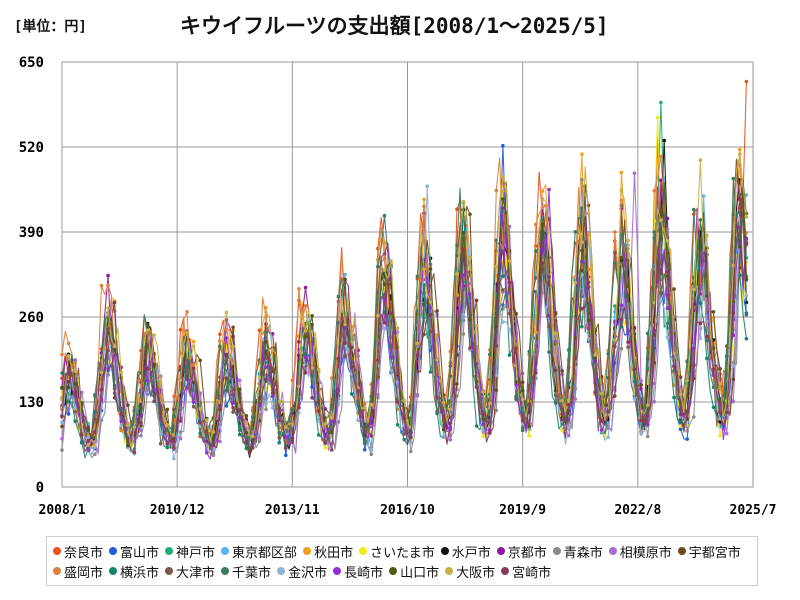  Describe the element at coordinates (420, 573) in the screenshot. I see `legend-label: 山口市` at that location.